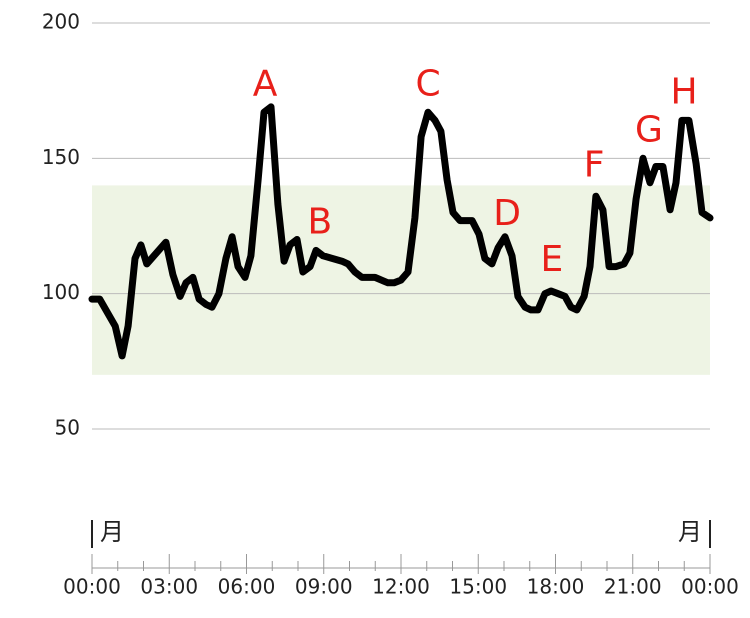 The width and height of the screenshot is (750, 618). Describe the element at coordinates (61, 292) in the screenshot. I see `y-tick-label: 100` at that location.